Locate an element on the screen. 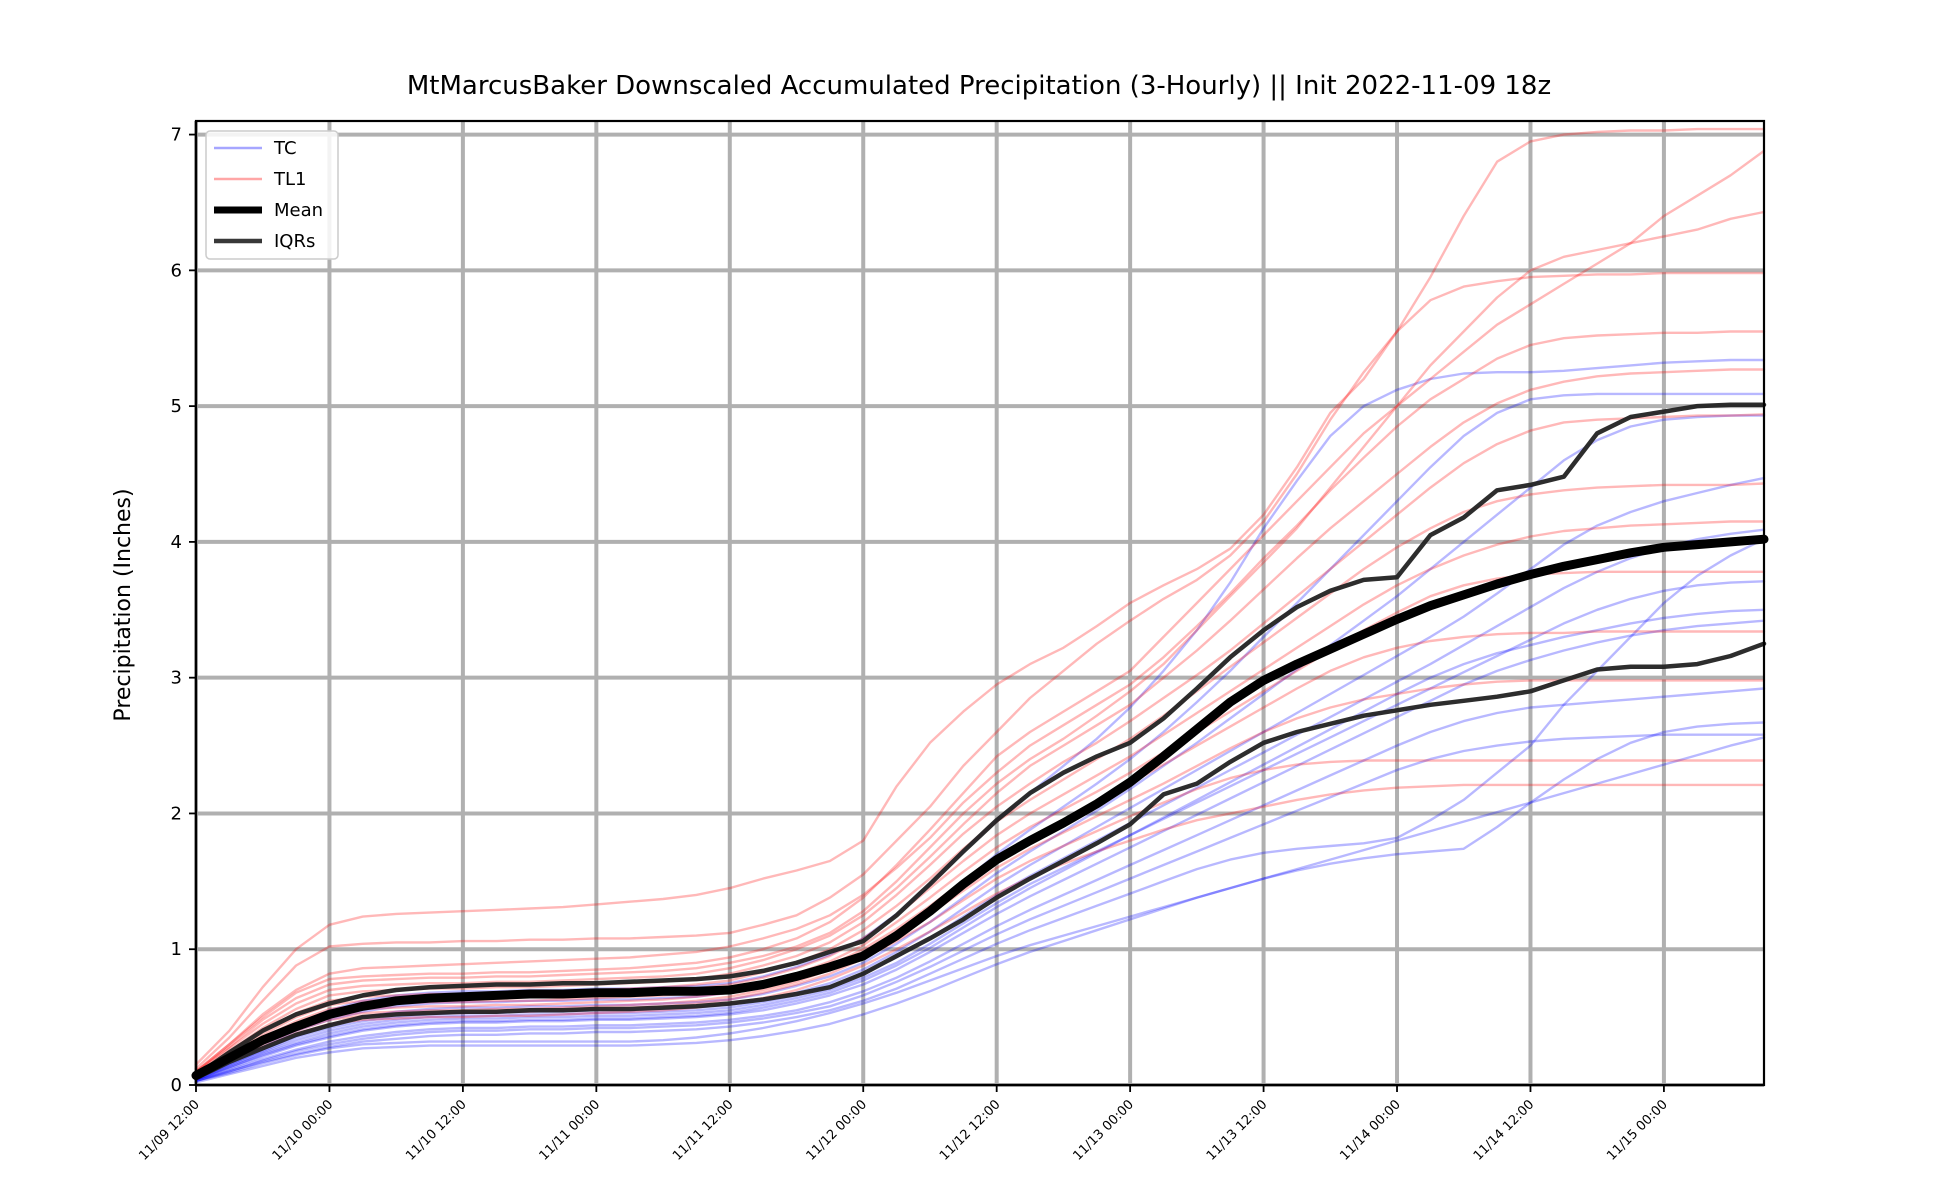 The width and height of the screenshot is (1950, 1200). y-axis-label: Precipitation (Inches) is located at coordinates (123, 604).